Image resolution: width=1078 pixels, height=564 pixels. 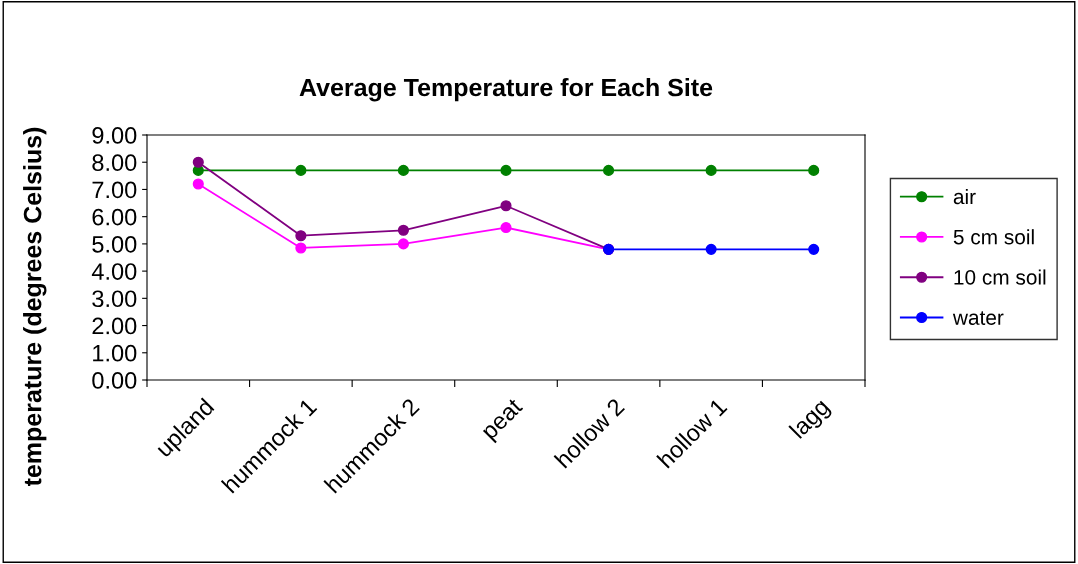 I want to click on legend-label: water, so click(x=978, y=318).